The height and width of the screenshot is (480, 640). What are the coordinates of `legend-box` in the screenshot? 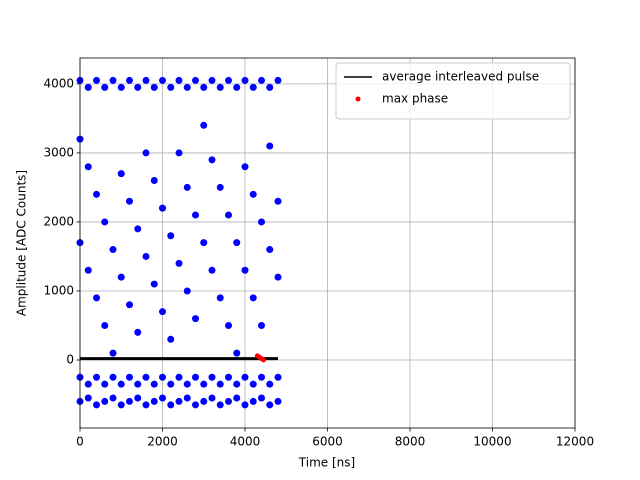 It's located at (453, 91).